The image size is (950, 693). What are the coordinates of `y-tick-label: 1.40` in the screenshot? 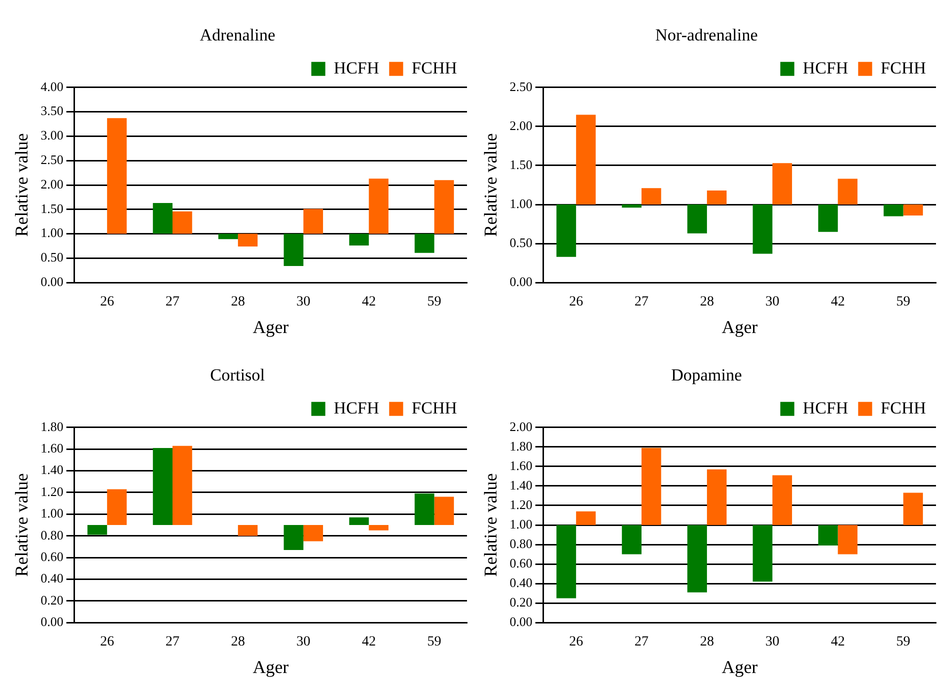 It's located at (52, 470).